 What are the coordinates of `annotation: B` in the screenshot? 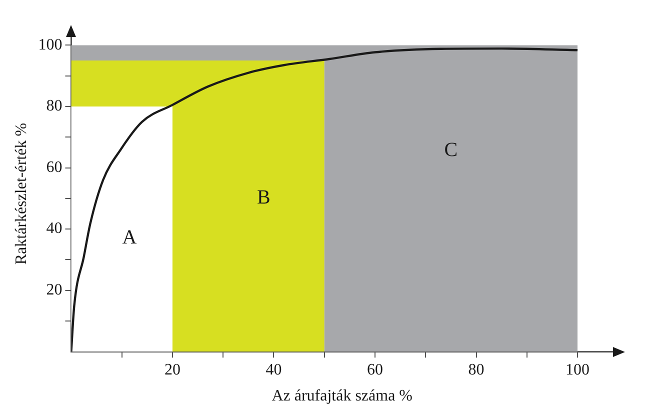 It's located at (263, 197).